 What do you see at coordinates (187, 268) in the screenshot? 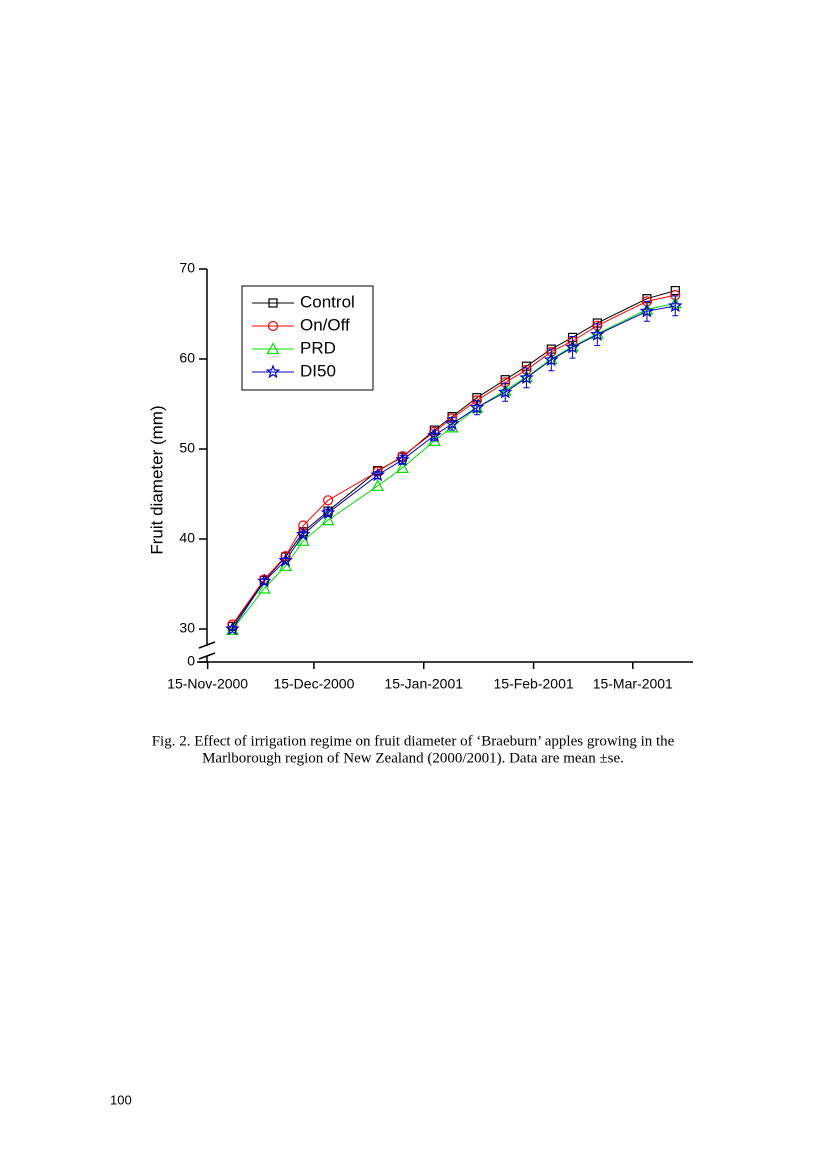
I see `y-tick-label: 70` at bounding box center [187, 268].